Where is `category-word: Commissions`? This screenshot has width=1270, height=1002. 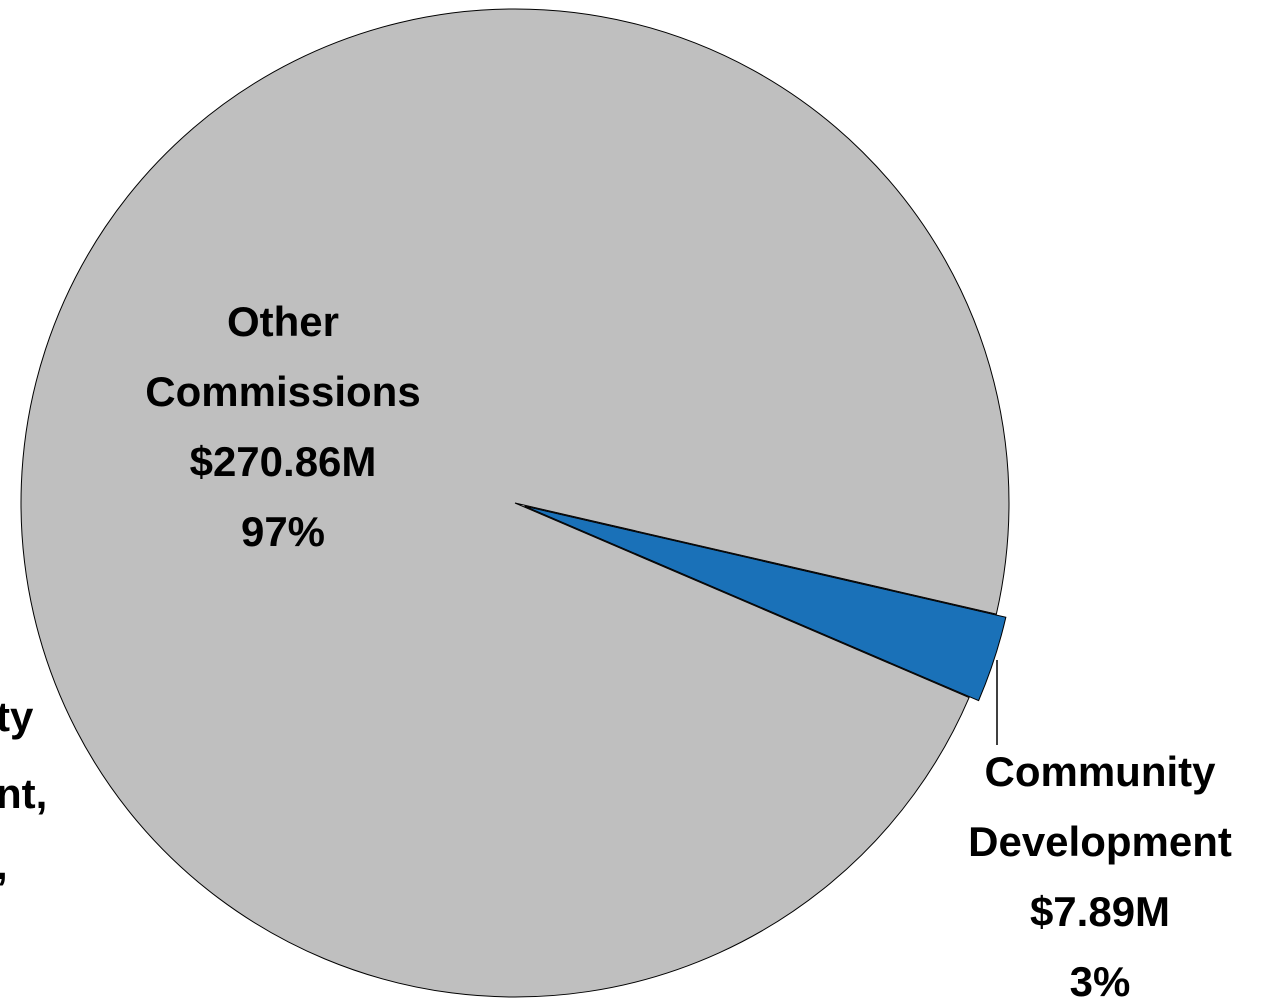 category-word: Commissions is located at coordinates (282, 391).